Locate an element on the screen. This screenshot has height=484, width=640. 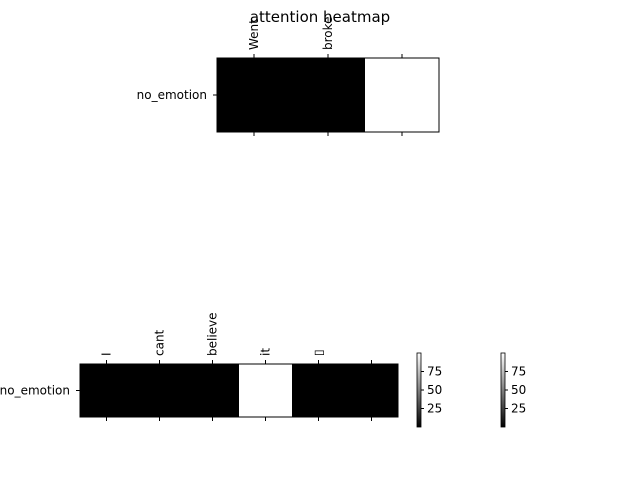
x-tick-label: cant is located at coordinates (160, 342).